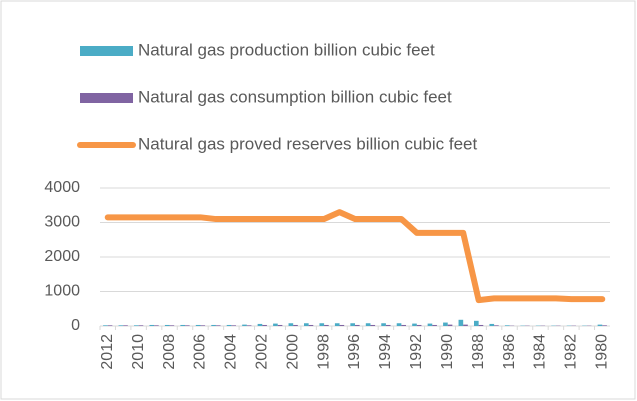  What do you see at coordinates (169, 352) in the screenshot?
I see `x-tick-label: 2008` at bounding box center [169, 352].